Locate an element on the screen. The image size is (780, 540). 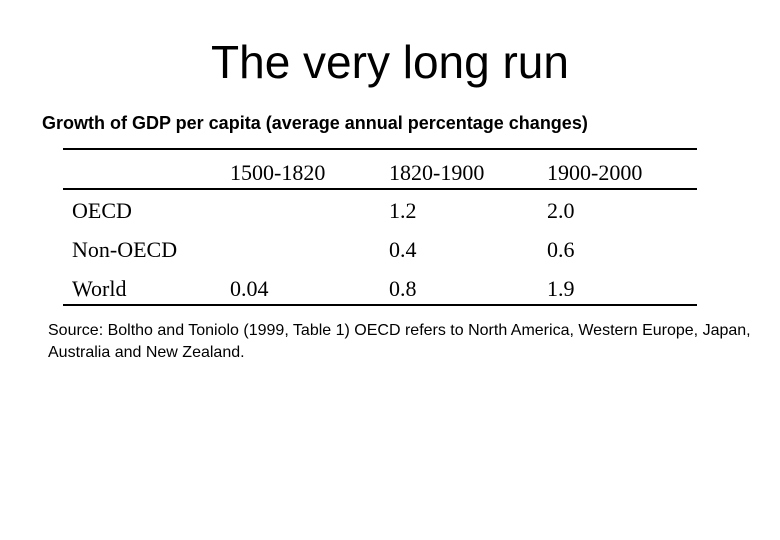
cell-world-1500-1820: 0.04 is located at coordinates (249, 288).